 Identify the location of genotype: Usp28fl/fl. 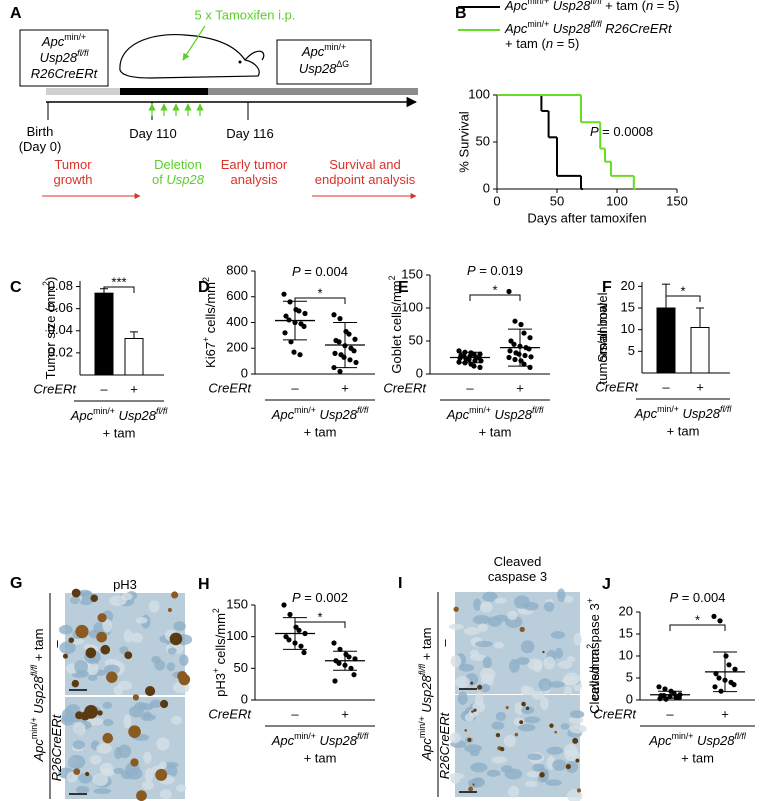
(65, 56).